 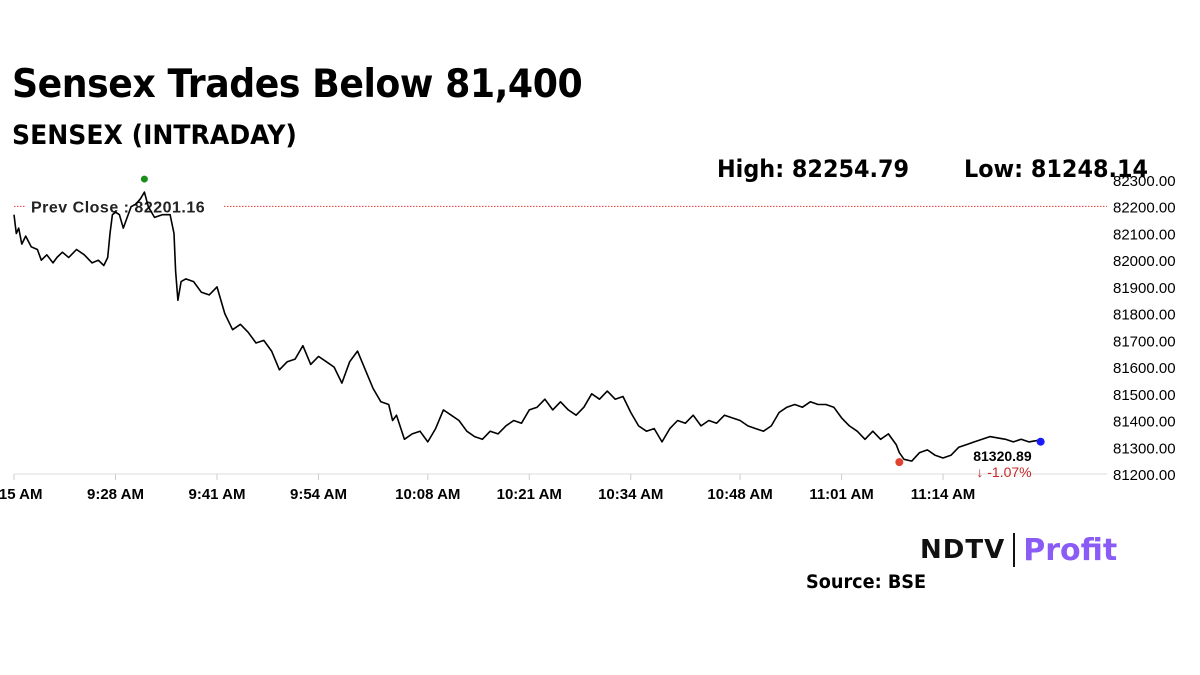 I want to click on x-tick-label: 9:15 AM, so click(x=21, y=494).